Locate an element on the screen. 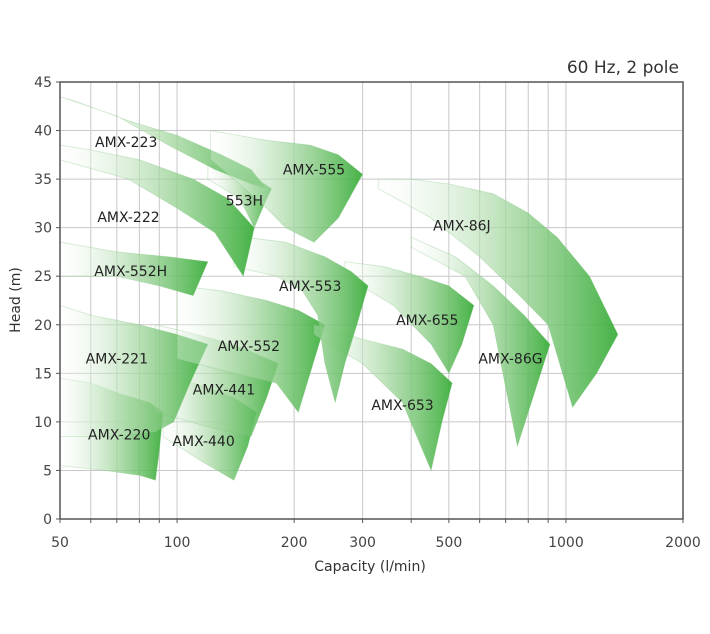 Image resolution: width=710 pixels, height=634 pixels. region-label-amx-86j: AMX-86J is located at coordinates (462, 227).